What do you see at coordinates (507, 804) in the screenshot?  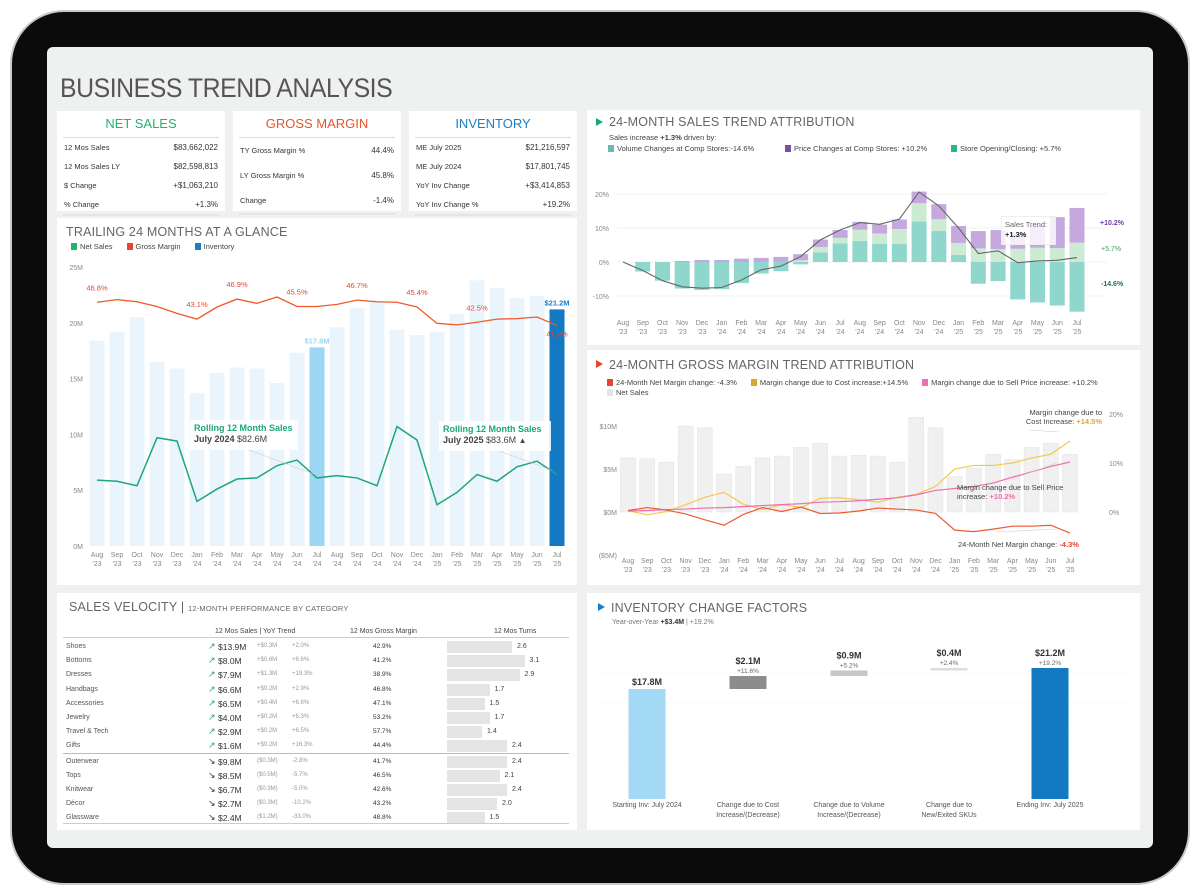 I see `turns-value: 2.0` at bounding box center [507, 804].